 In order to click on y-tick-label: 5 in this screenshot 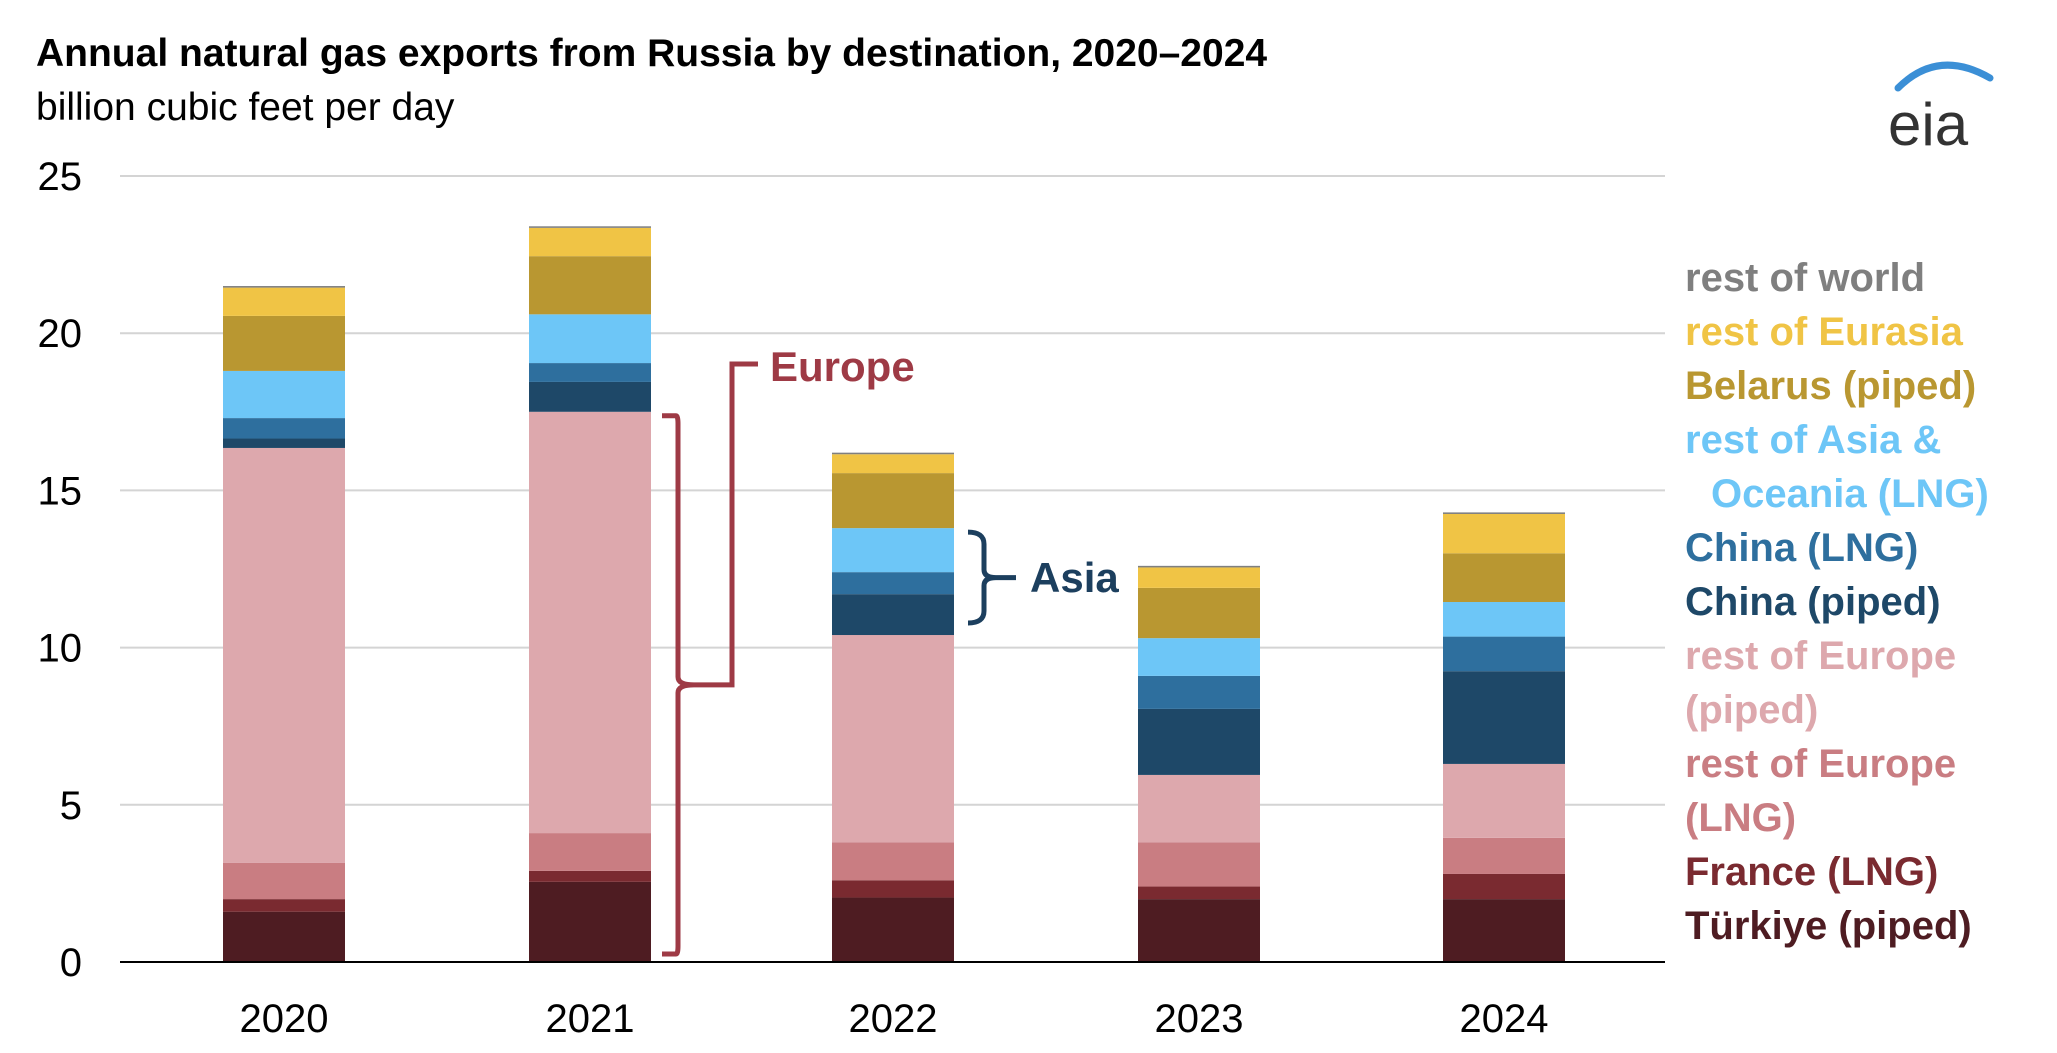, I will do `click(71, 806)`.